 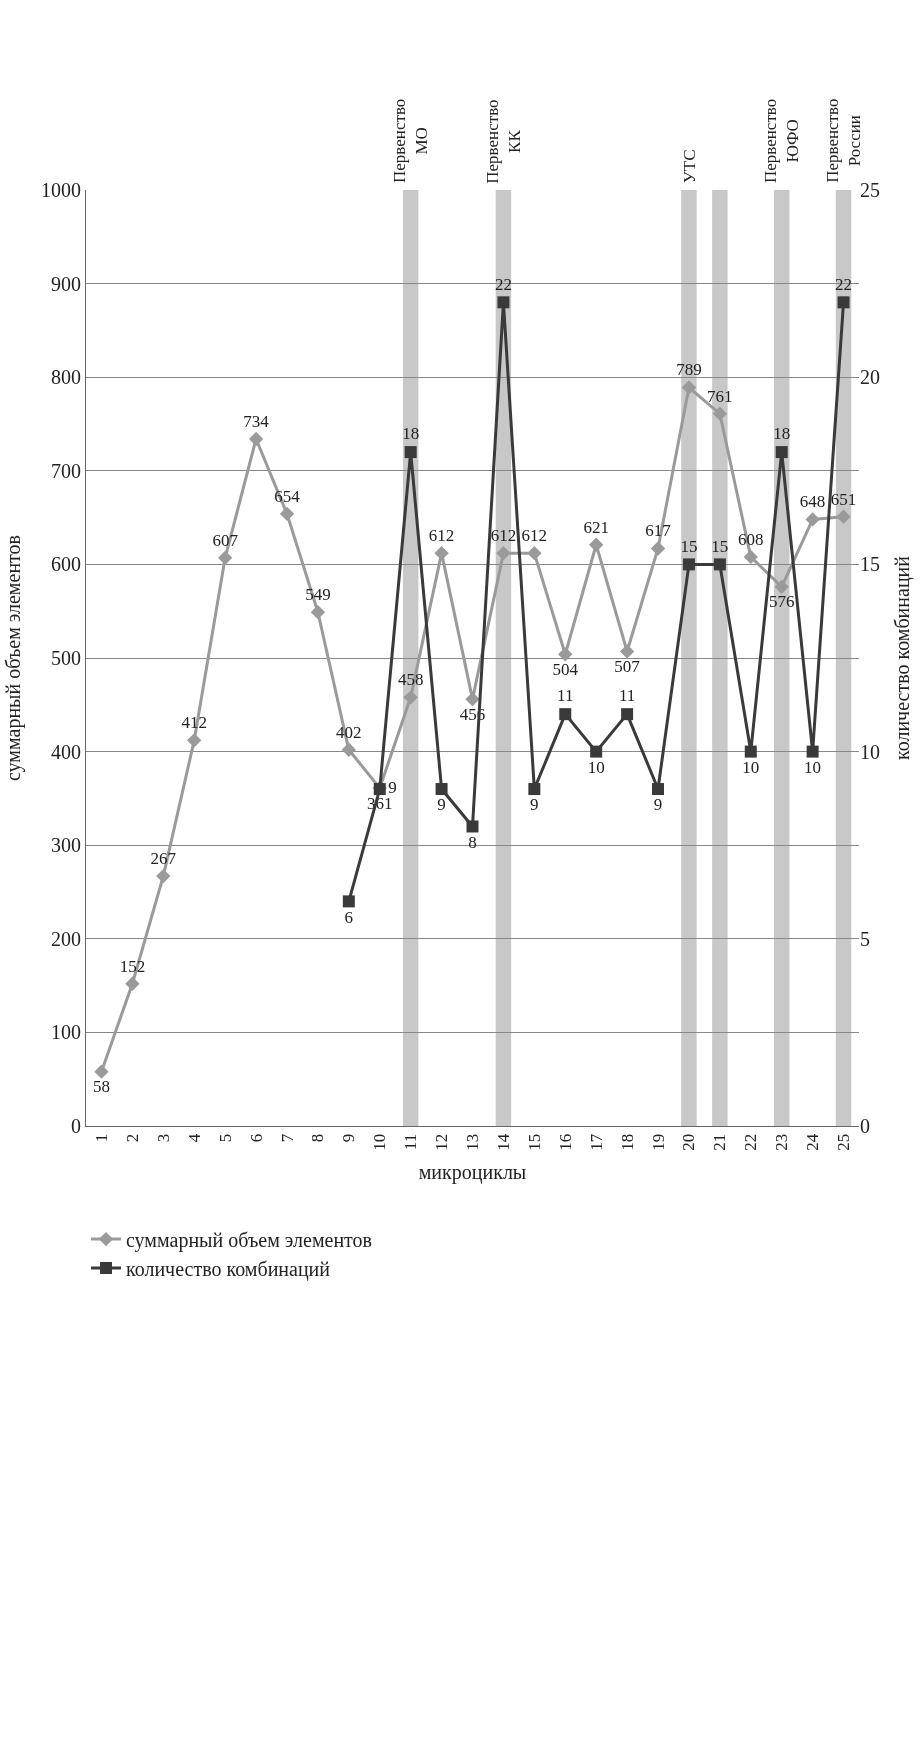 What do you see at coordinates (442, 1142) in the screenshot?
I see `x-tick-label: 12` at bounding box center [442, 1142].